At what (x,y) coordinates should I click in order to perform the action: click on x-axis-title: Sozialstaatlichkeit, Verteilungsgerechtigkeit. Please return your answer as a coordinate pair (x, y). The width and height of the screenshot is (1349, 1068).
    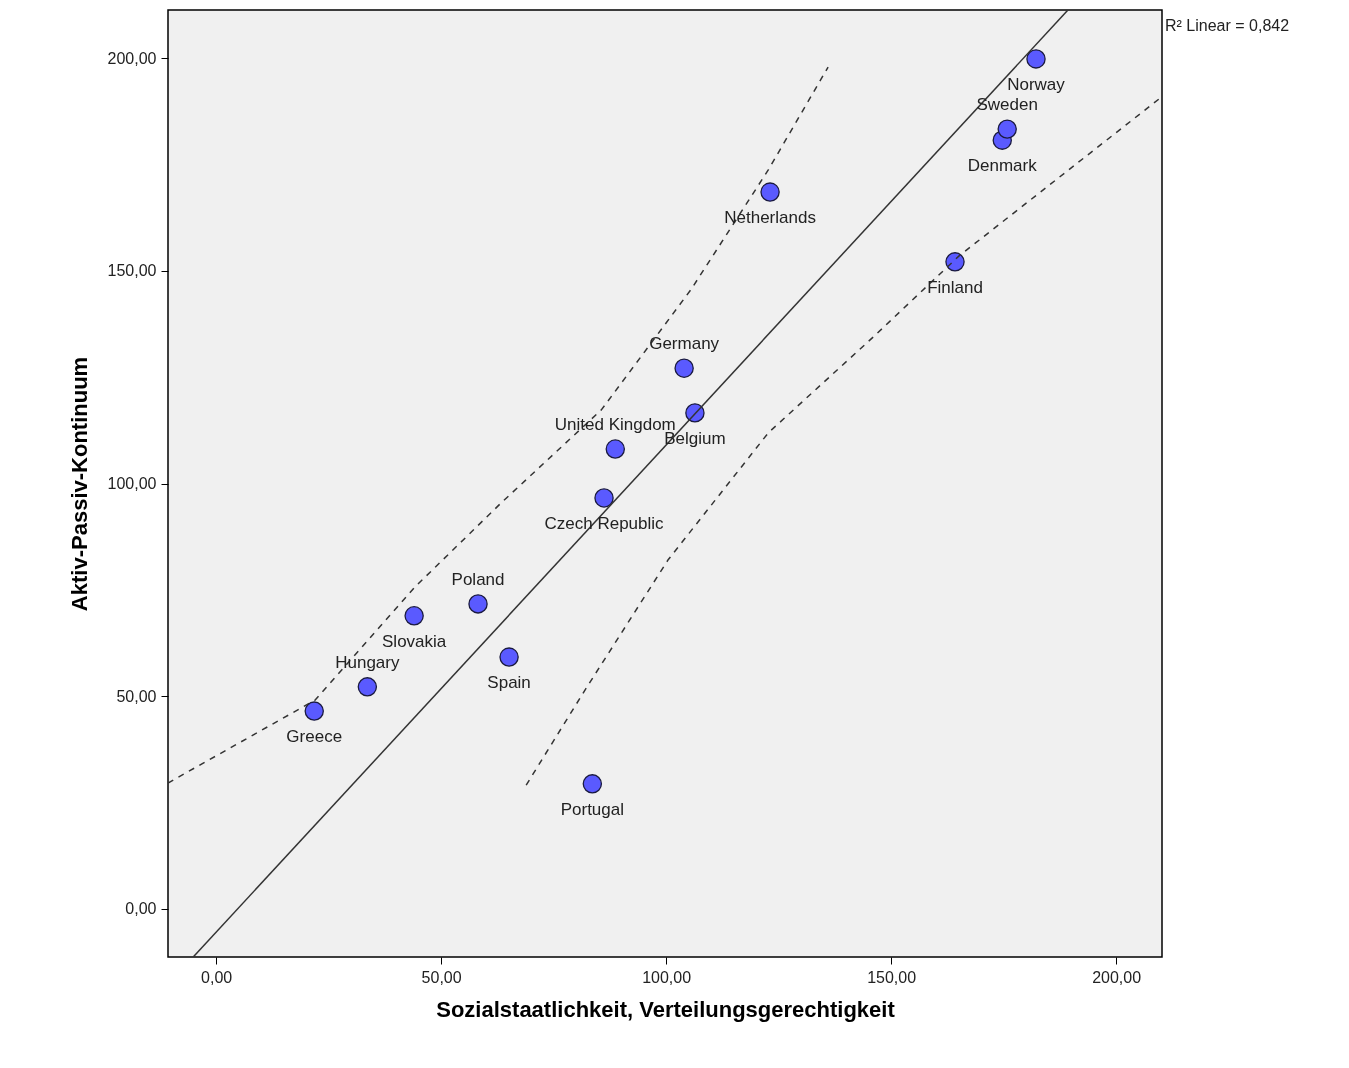
    Looking at the image, I should click on (666, 1009).